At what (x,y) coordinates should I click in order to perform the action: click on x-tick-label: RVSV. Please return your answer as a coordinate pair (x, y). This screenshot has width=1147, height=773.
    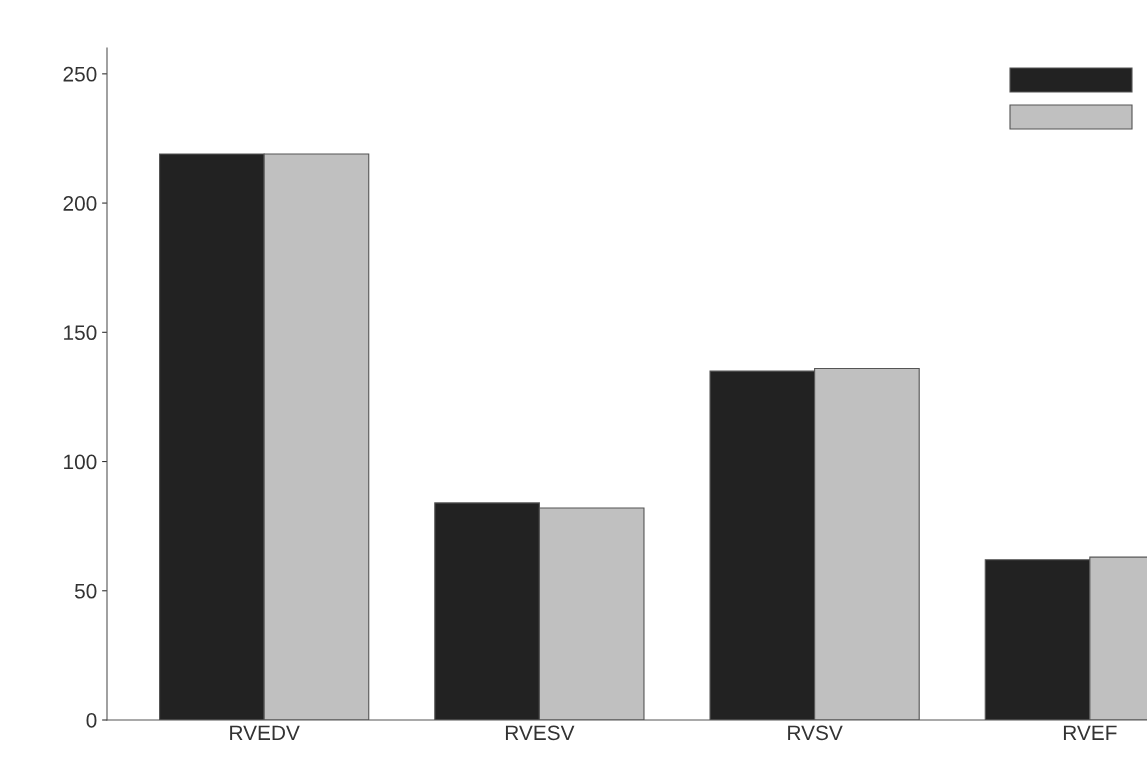
    Looking at the image, I should click on (815, 733).